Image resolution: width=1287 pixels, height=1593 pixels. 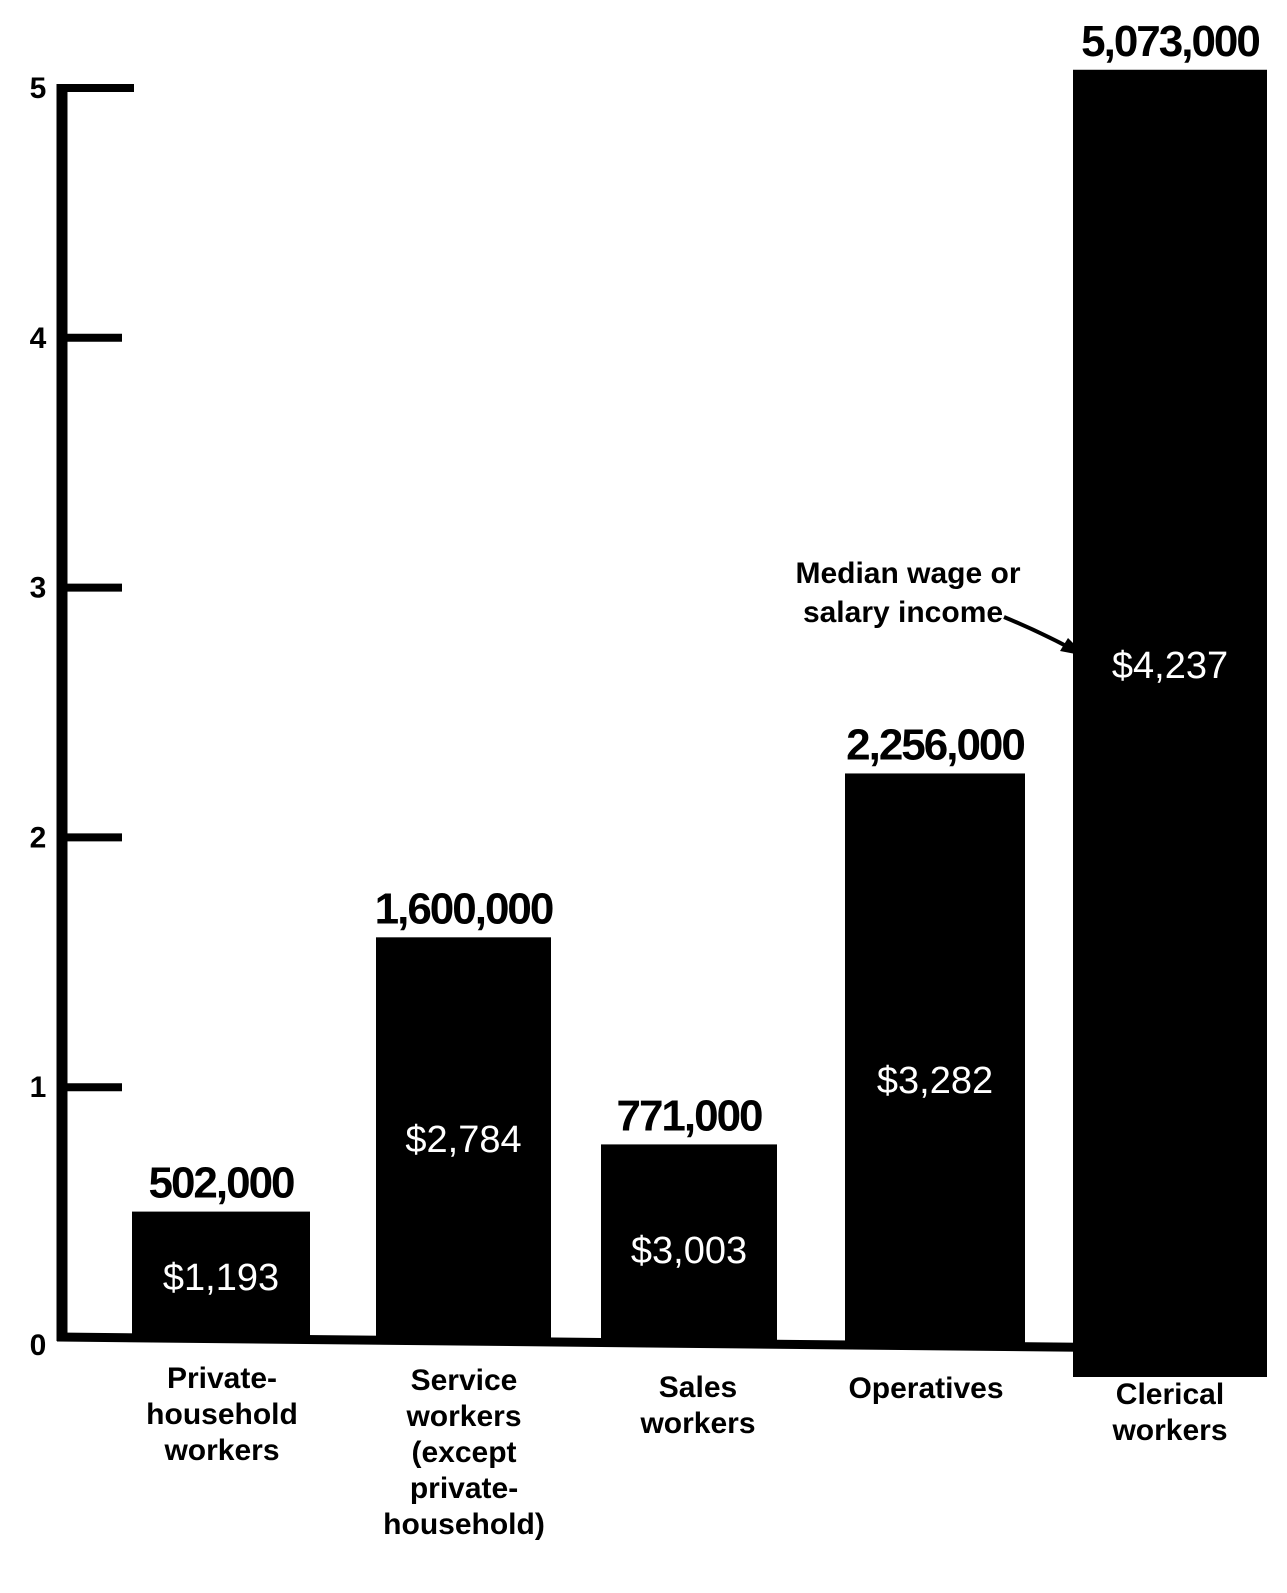 I want to click on income-label: $1,193, so click(x=221, y=1278).